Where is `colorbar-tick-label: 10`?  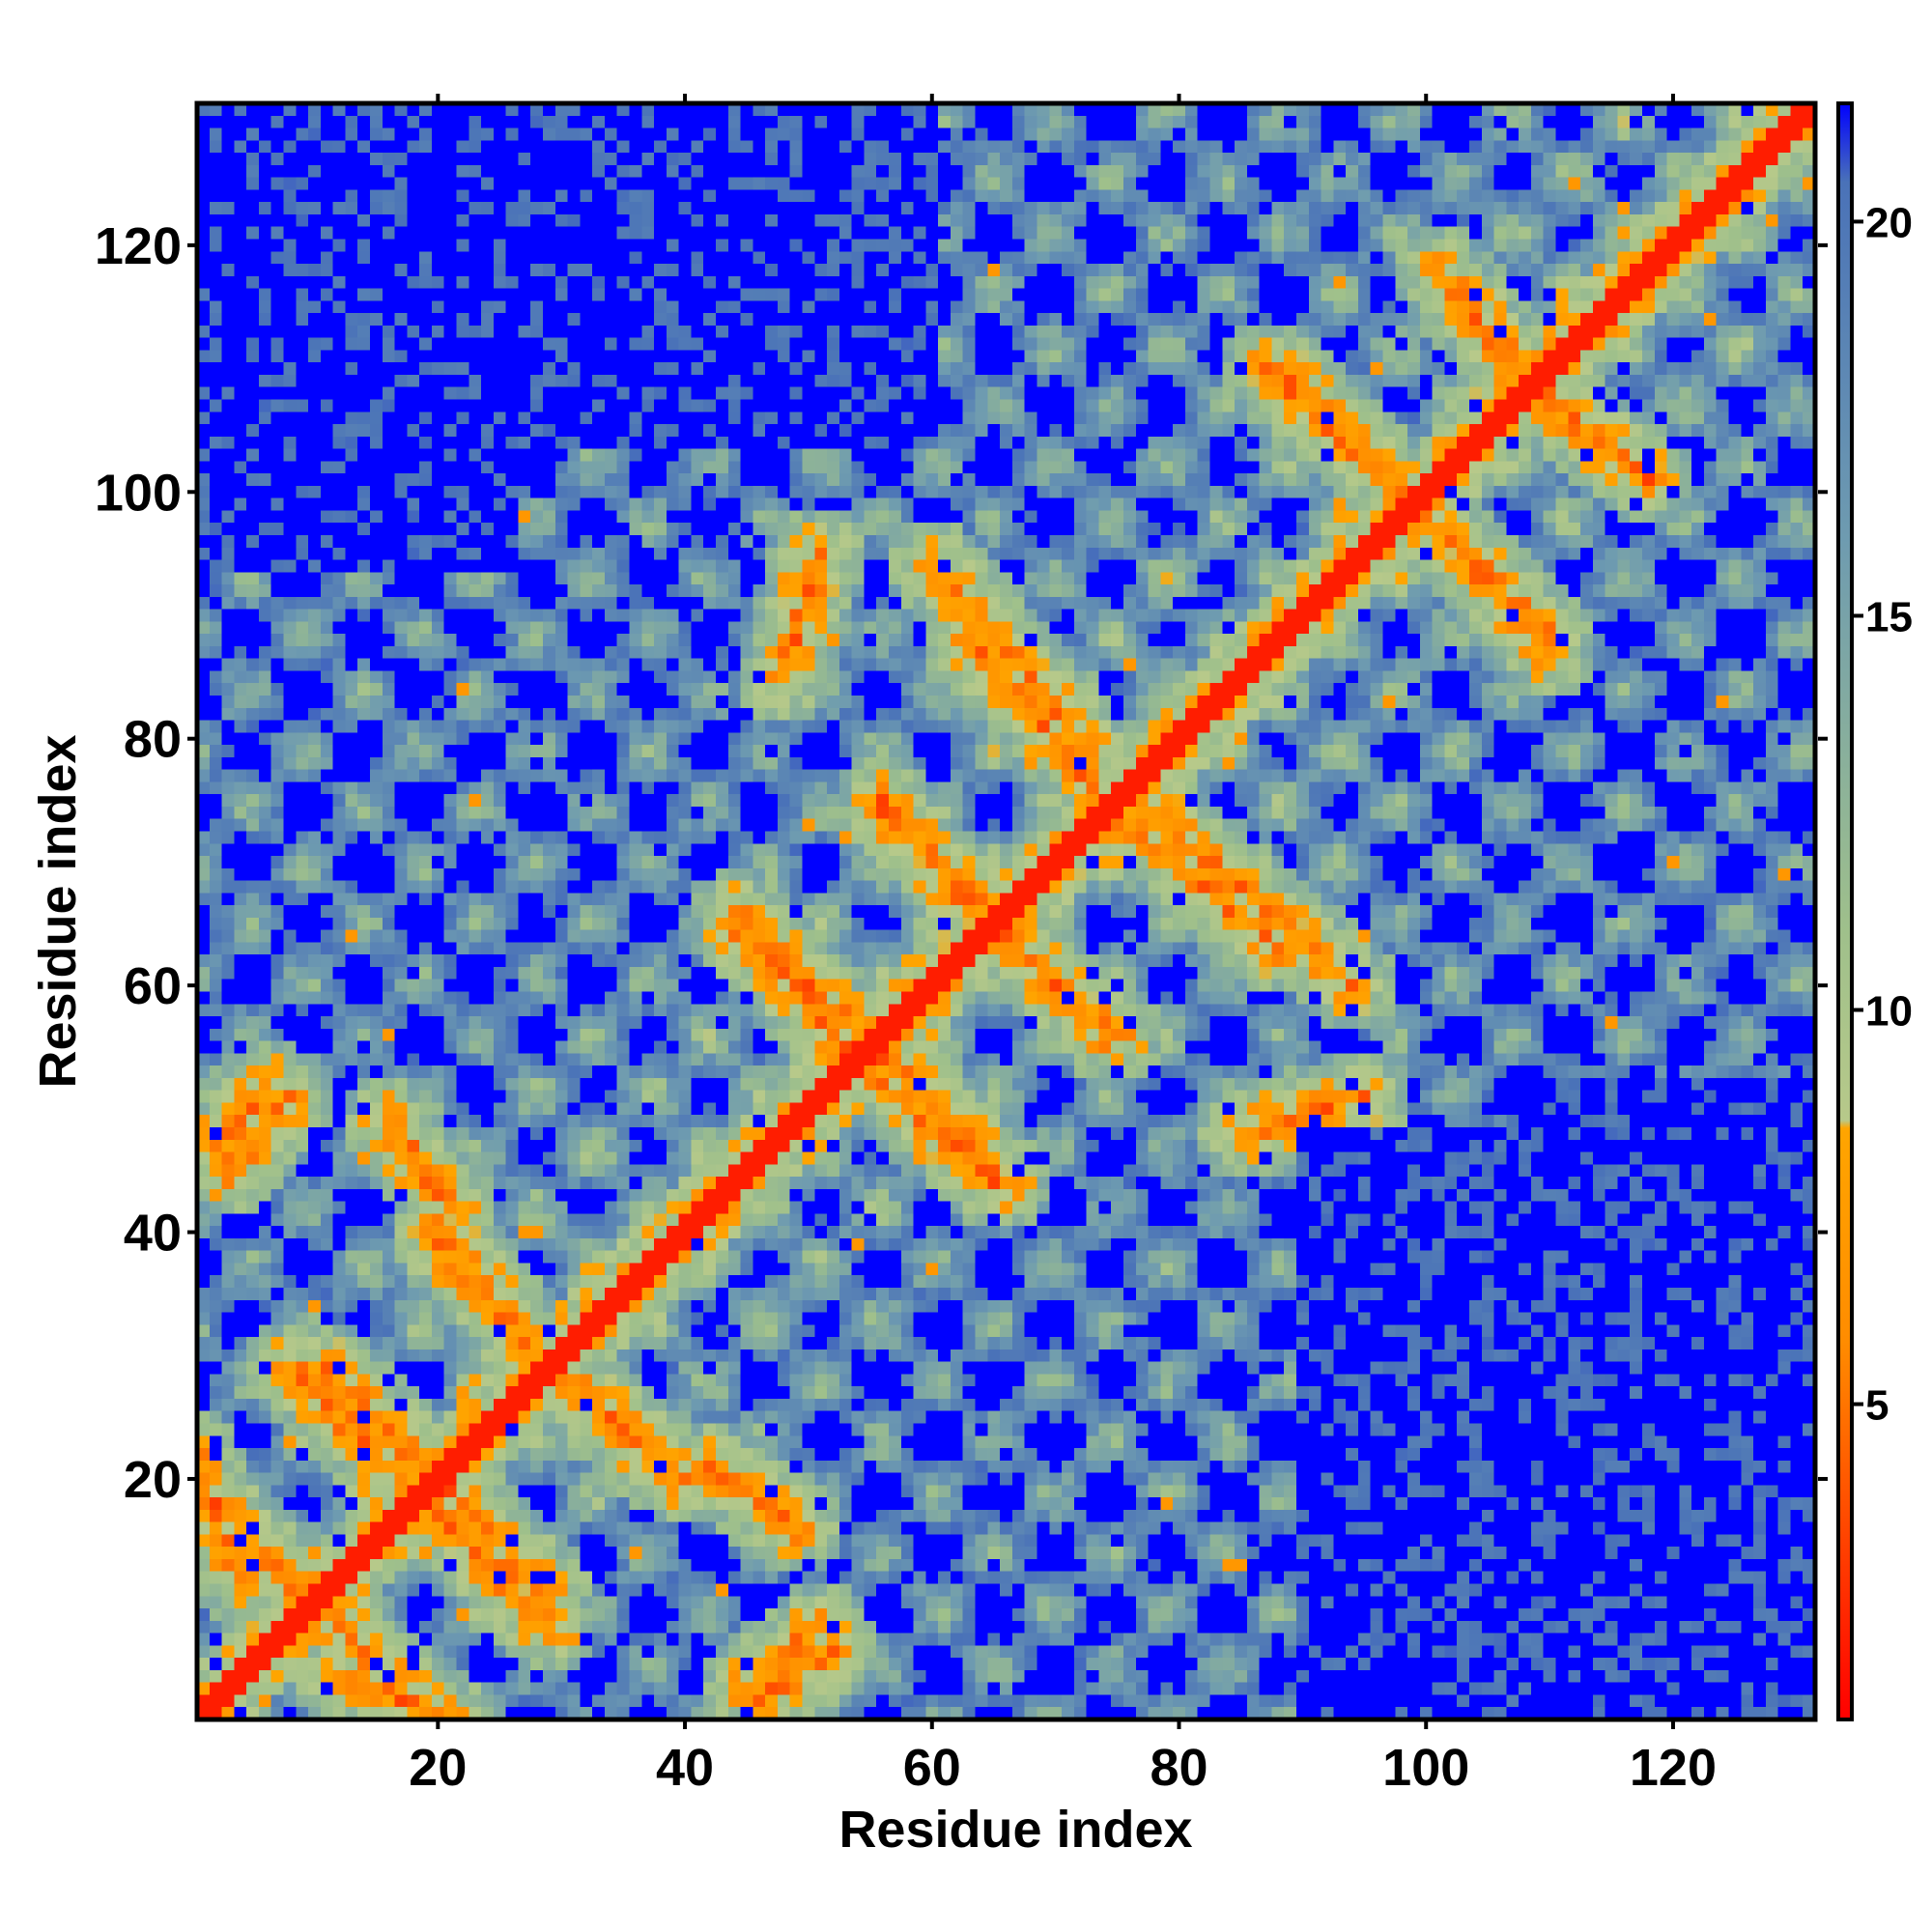
colorbar-tick-label: 10 is located at coordinates (1889, 1012).